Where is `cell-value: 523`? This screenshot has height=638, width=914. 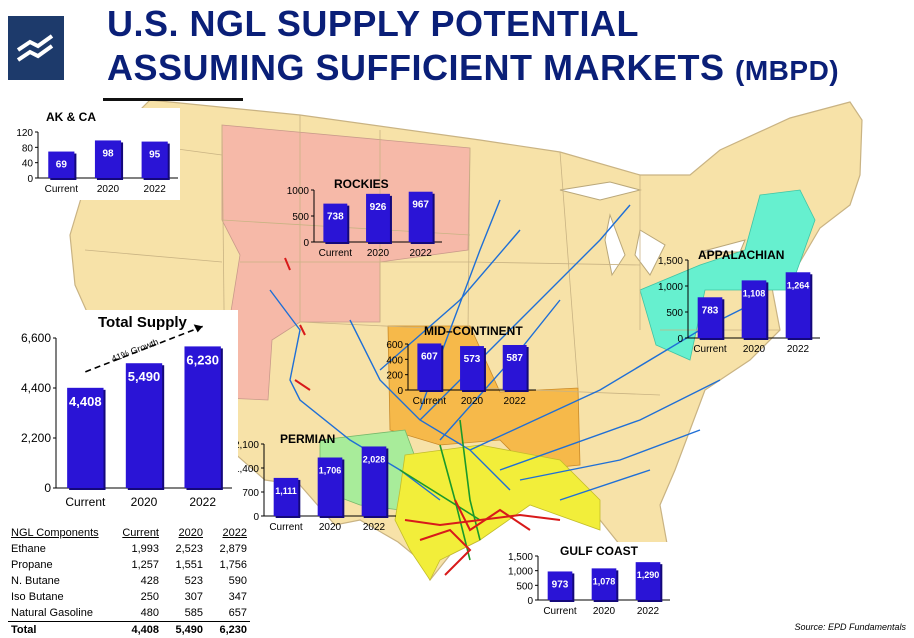 cell-value: 523 is located at coordinates (193, 581).